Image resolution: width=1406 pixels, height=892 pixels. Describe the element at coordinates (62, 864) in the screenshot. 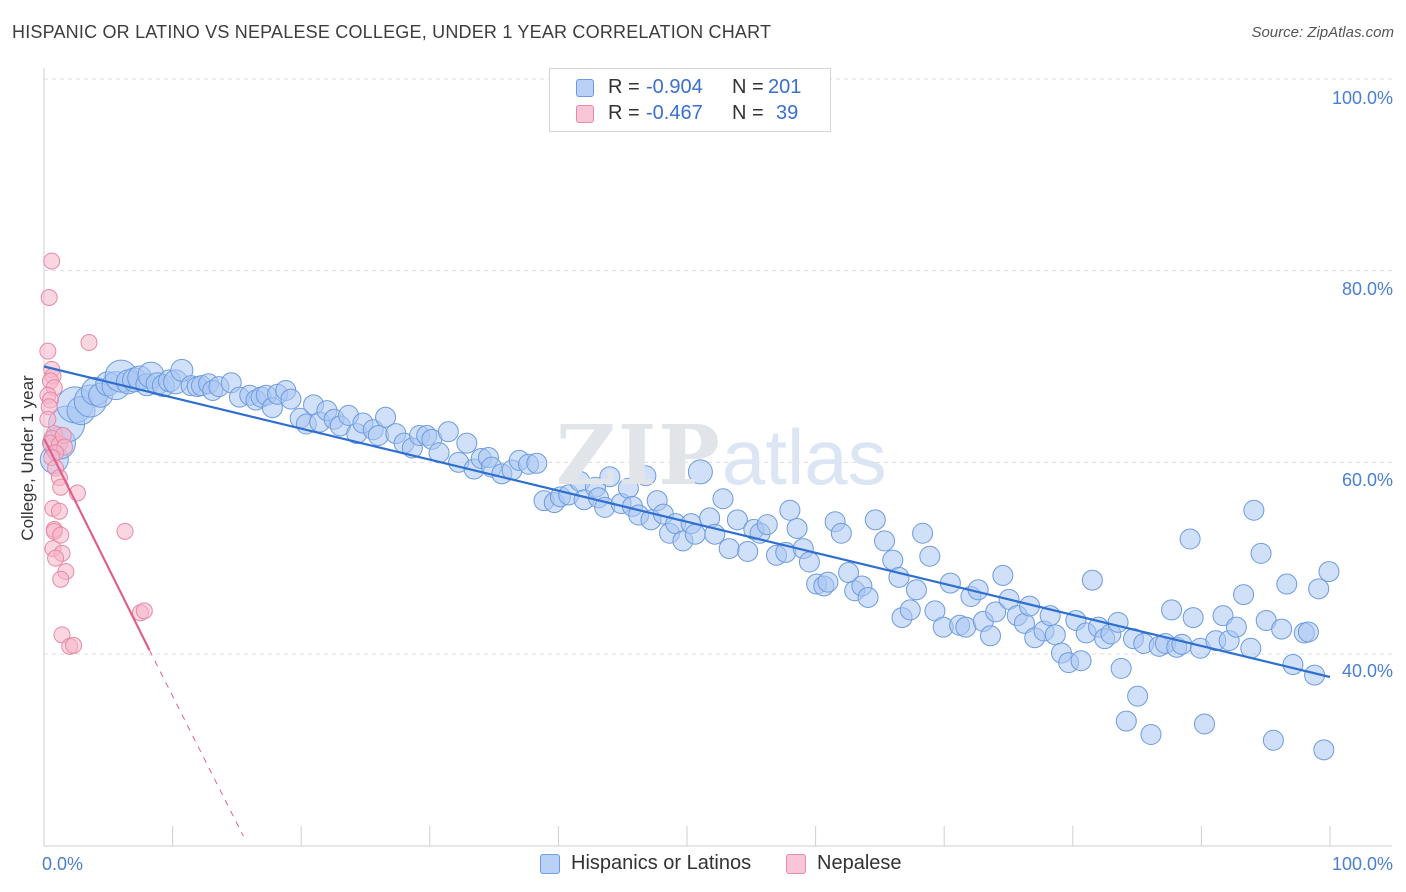

I see `x-tick-0: 0.0%` at that location.